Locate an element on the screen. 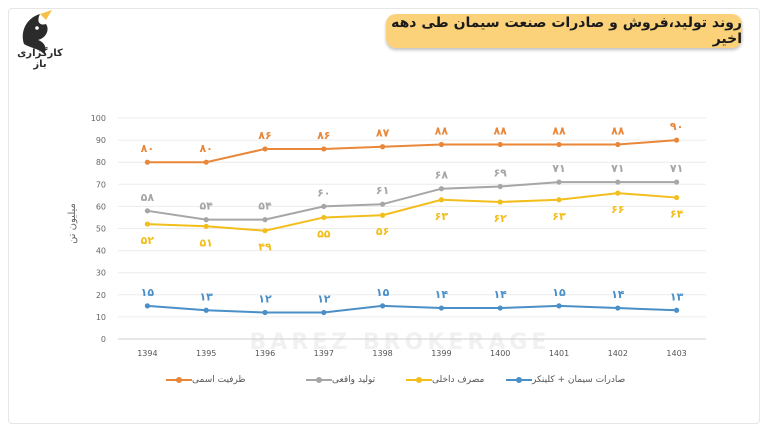 Image resolution: width=768 pixels, height=432 pixels. y-tick-label: 20 is located at coordinates (101, 295).